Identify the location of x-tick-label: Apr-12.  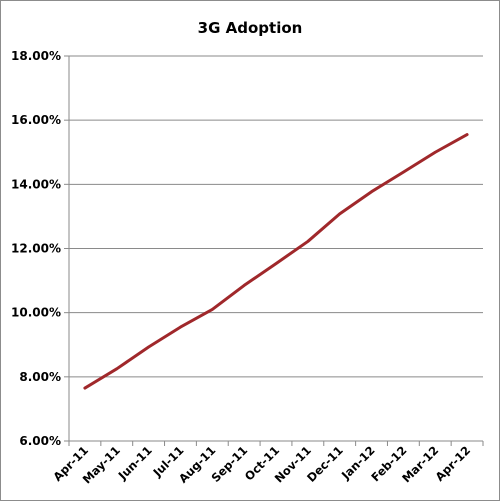
(452, 463).